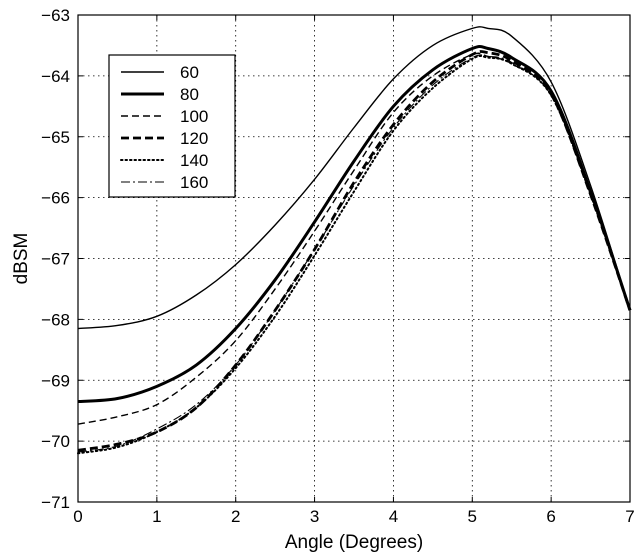 This screenshot has height=556, width=638. Describe the element at coordinates (550, 516) in the screenshot. I see `x-tick-label: 6` at that location.